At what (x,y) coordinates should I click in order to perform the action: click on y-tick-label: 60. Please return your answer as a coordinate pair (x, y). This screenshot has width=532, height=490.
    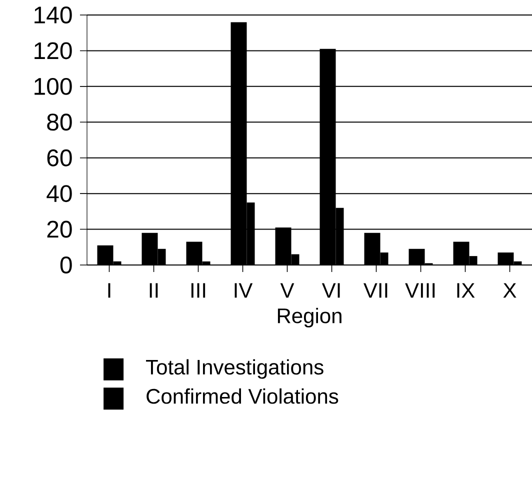
    Looking at the image, I should click on (59, 157).